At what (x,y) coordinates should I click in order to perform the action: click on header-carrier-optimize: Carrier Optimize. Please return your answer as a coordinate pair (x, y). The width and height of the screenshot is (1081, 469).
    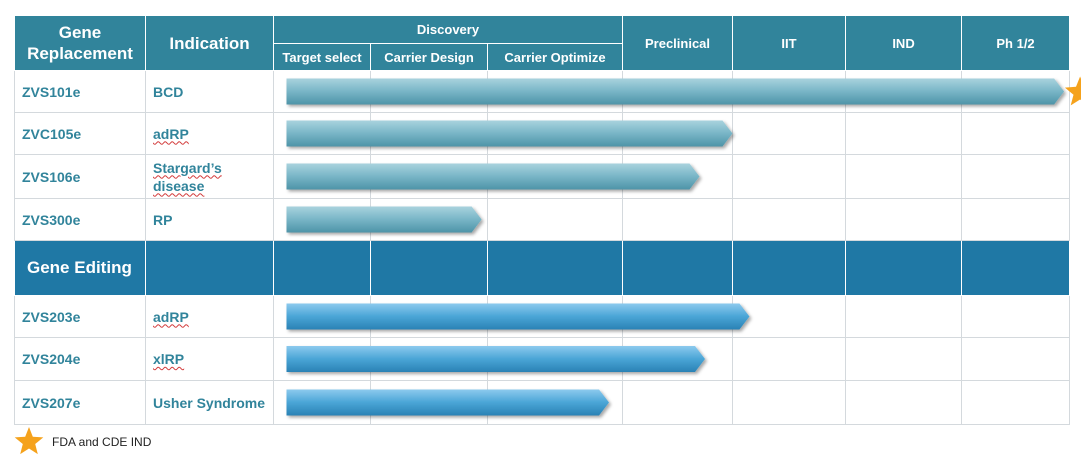
    Looking at the image, I should click on (555, 57).